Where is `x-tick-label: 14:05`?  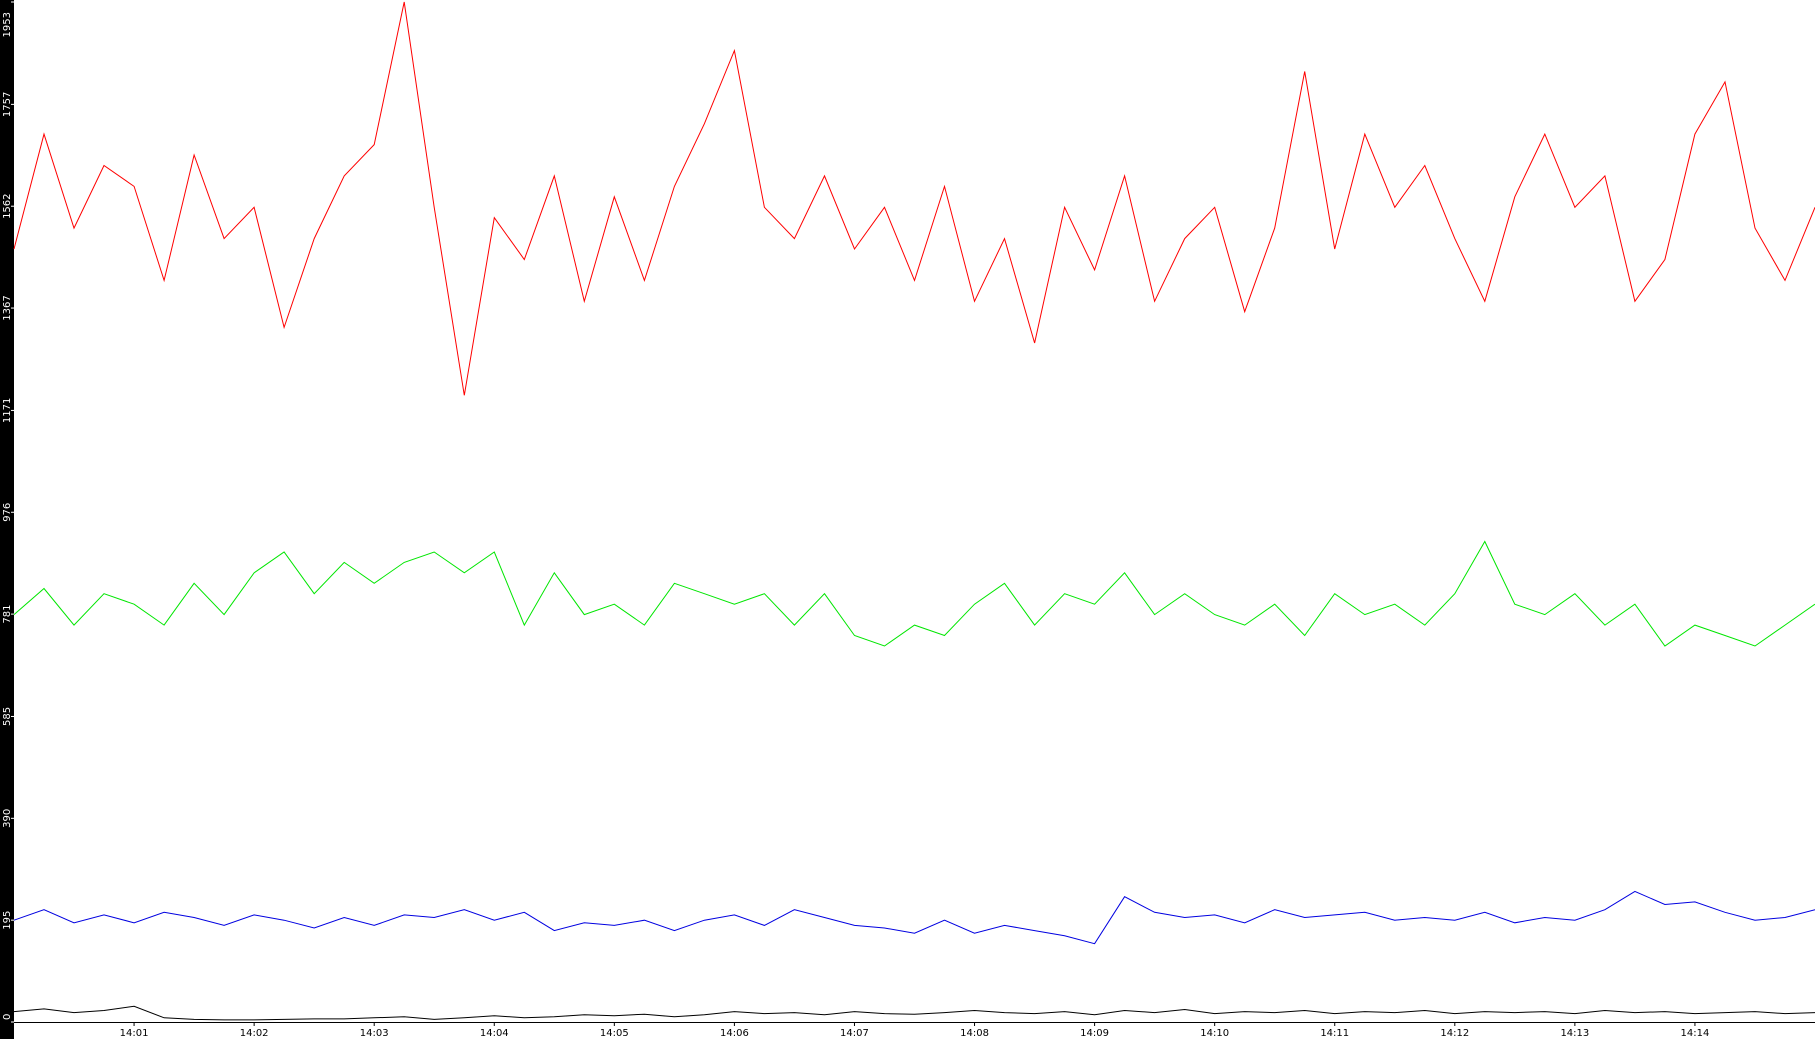 x-tick-label: 14:05 is located at coordinates (614, 1033).